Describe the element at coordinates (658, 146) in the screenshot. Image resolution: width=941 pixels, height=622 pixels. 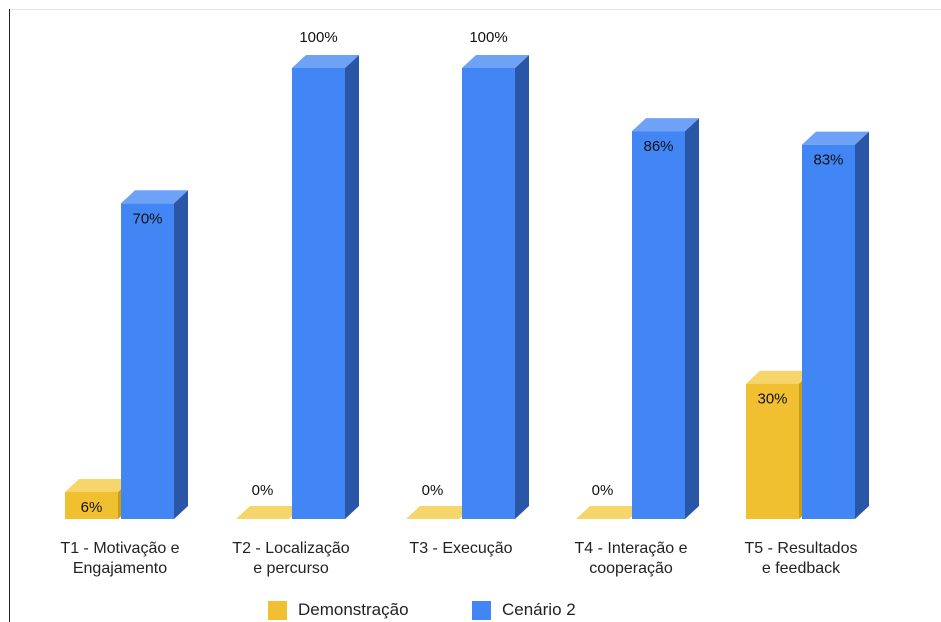
I see `data-label-cenario-2-4: 86%` at that location.